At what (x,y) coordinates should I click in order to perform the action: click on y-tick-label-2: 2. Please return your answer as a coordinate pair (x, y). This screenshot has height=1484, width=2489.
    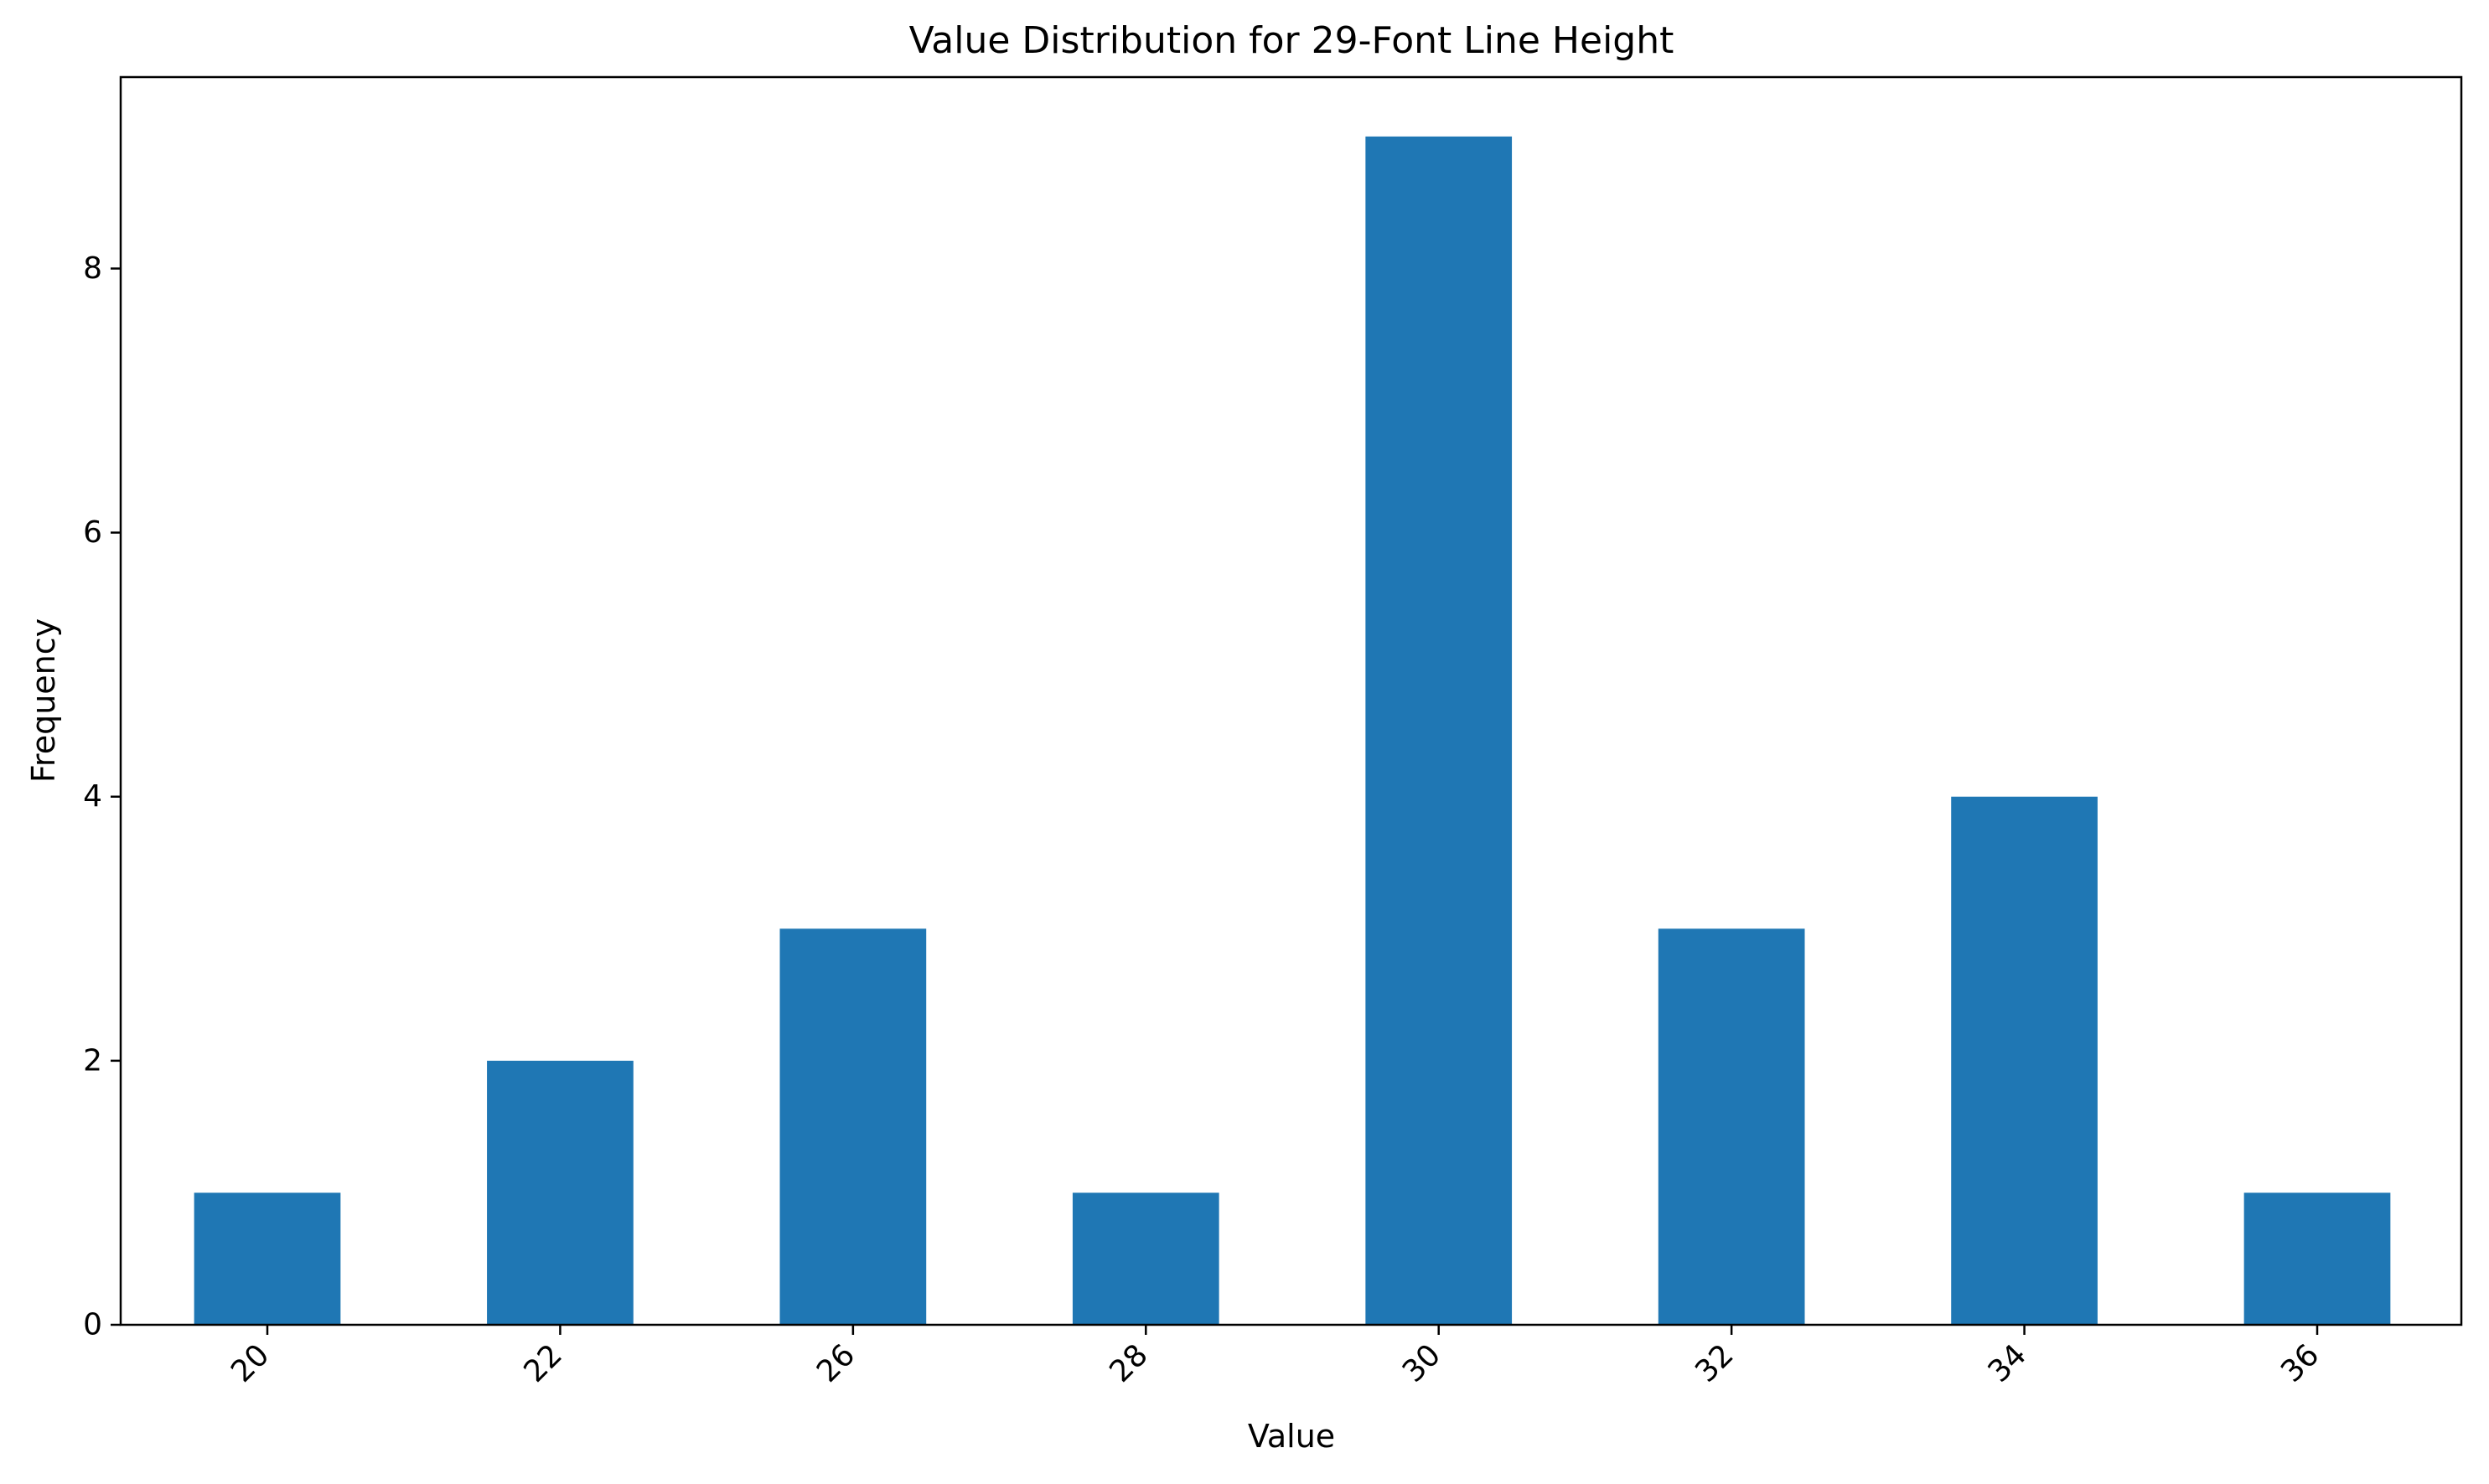
    Looking at the image, I should click on (92, 1060).